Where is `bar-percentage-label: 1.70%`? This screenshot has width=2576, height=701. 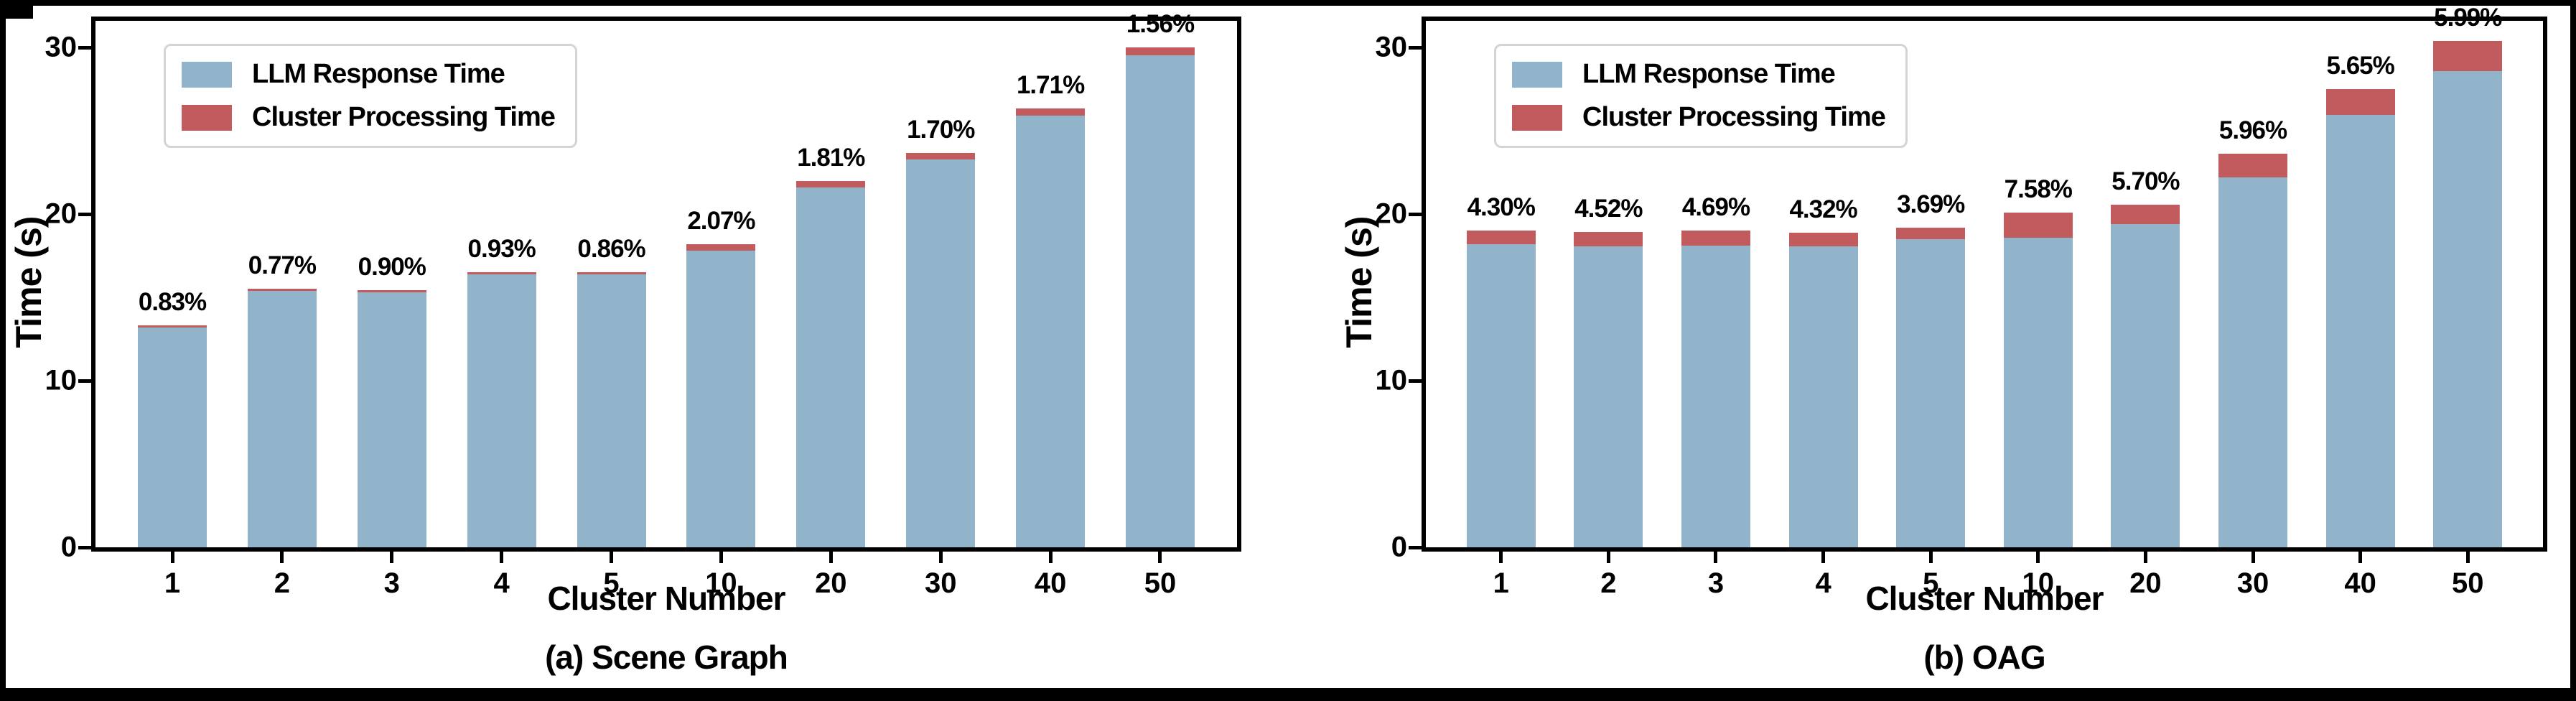
bar-percentage-label: 1.70% is located at coordinates (941, 130).